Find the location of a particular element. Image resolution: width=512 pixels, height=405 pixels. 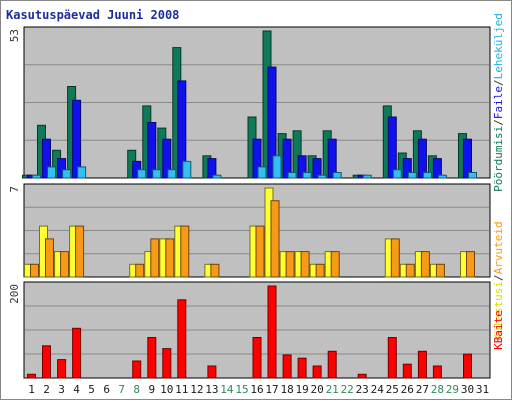

day-label: 11 is located at coordinates (181, 389).